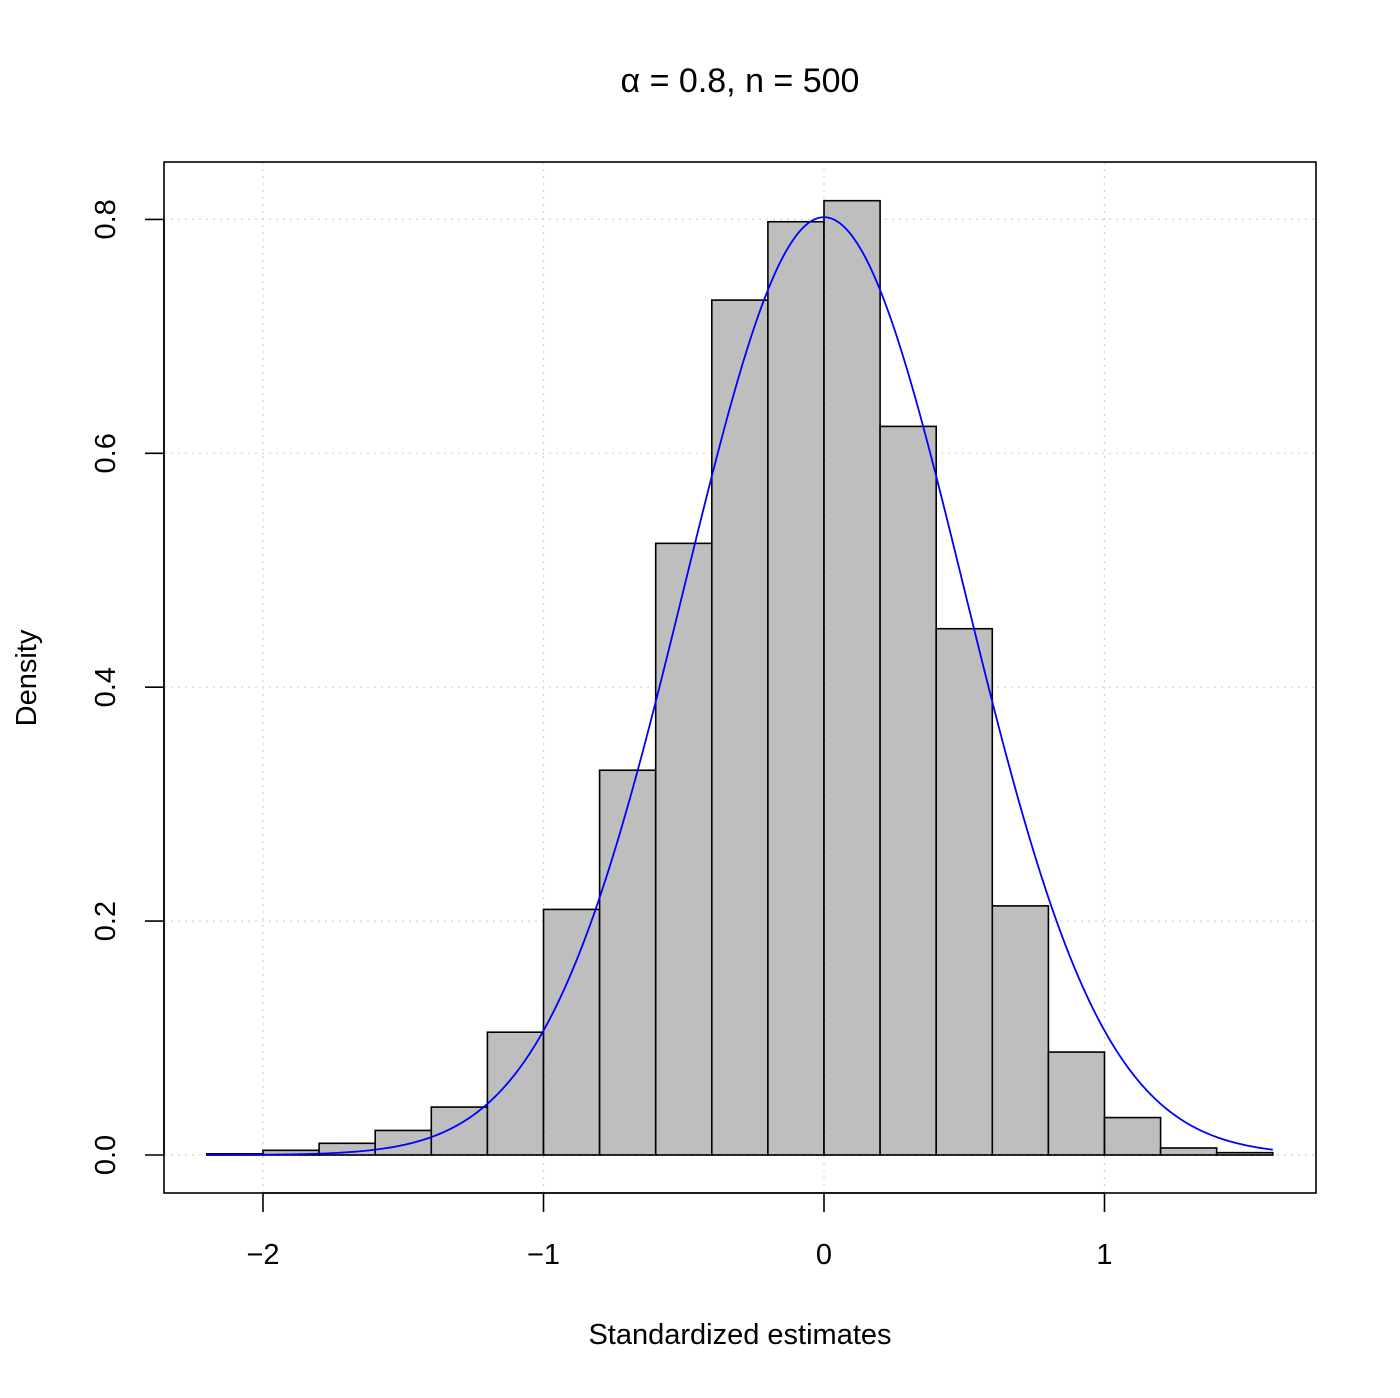  Describe the element at coordinates (1104, 1255) in the screenshot. I see `x-tick-label: 1` at that location.